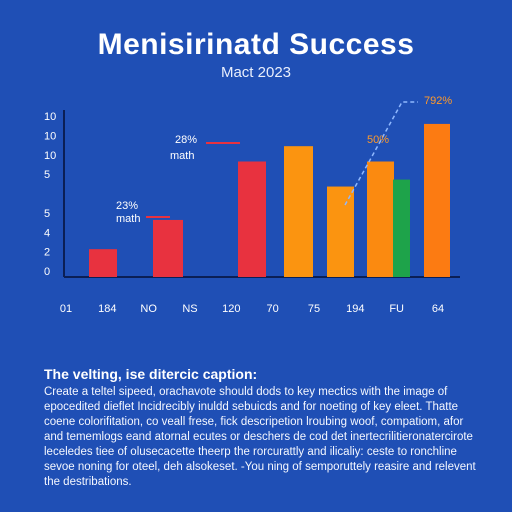 Image resolution: width=512 pixels, height=512 pixels. Describe the element at coordinates (127, 206) in the screenshot. I see `annotation-label: 23%` at that location.